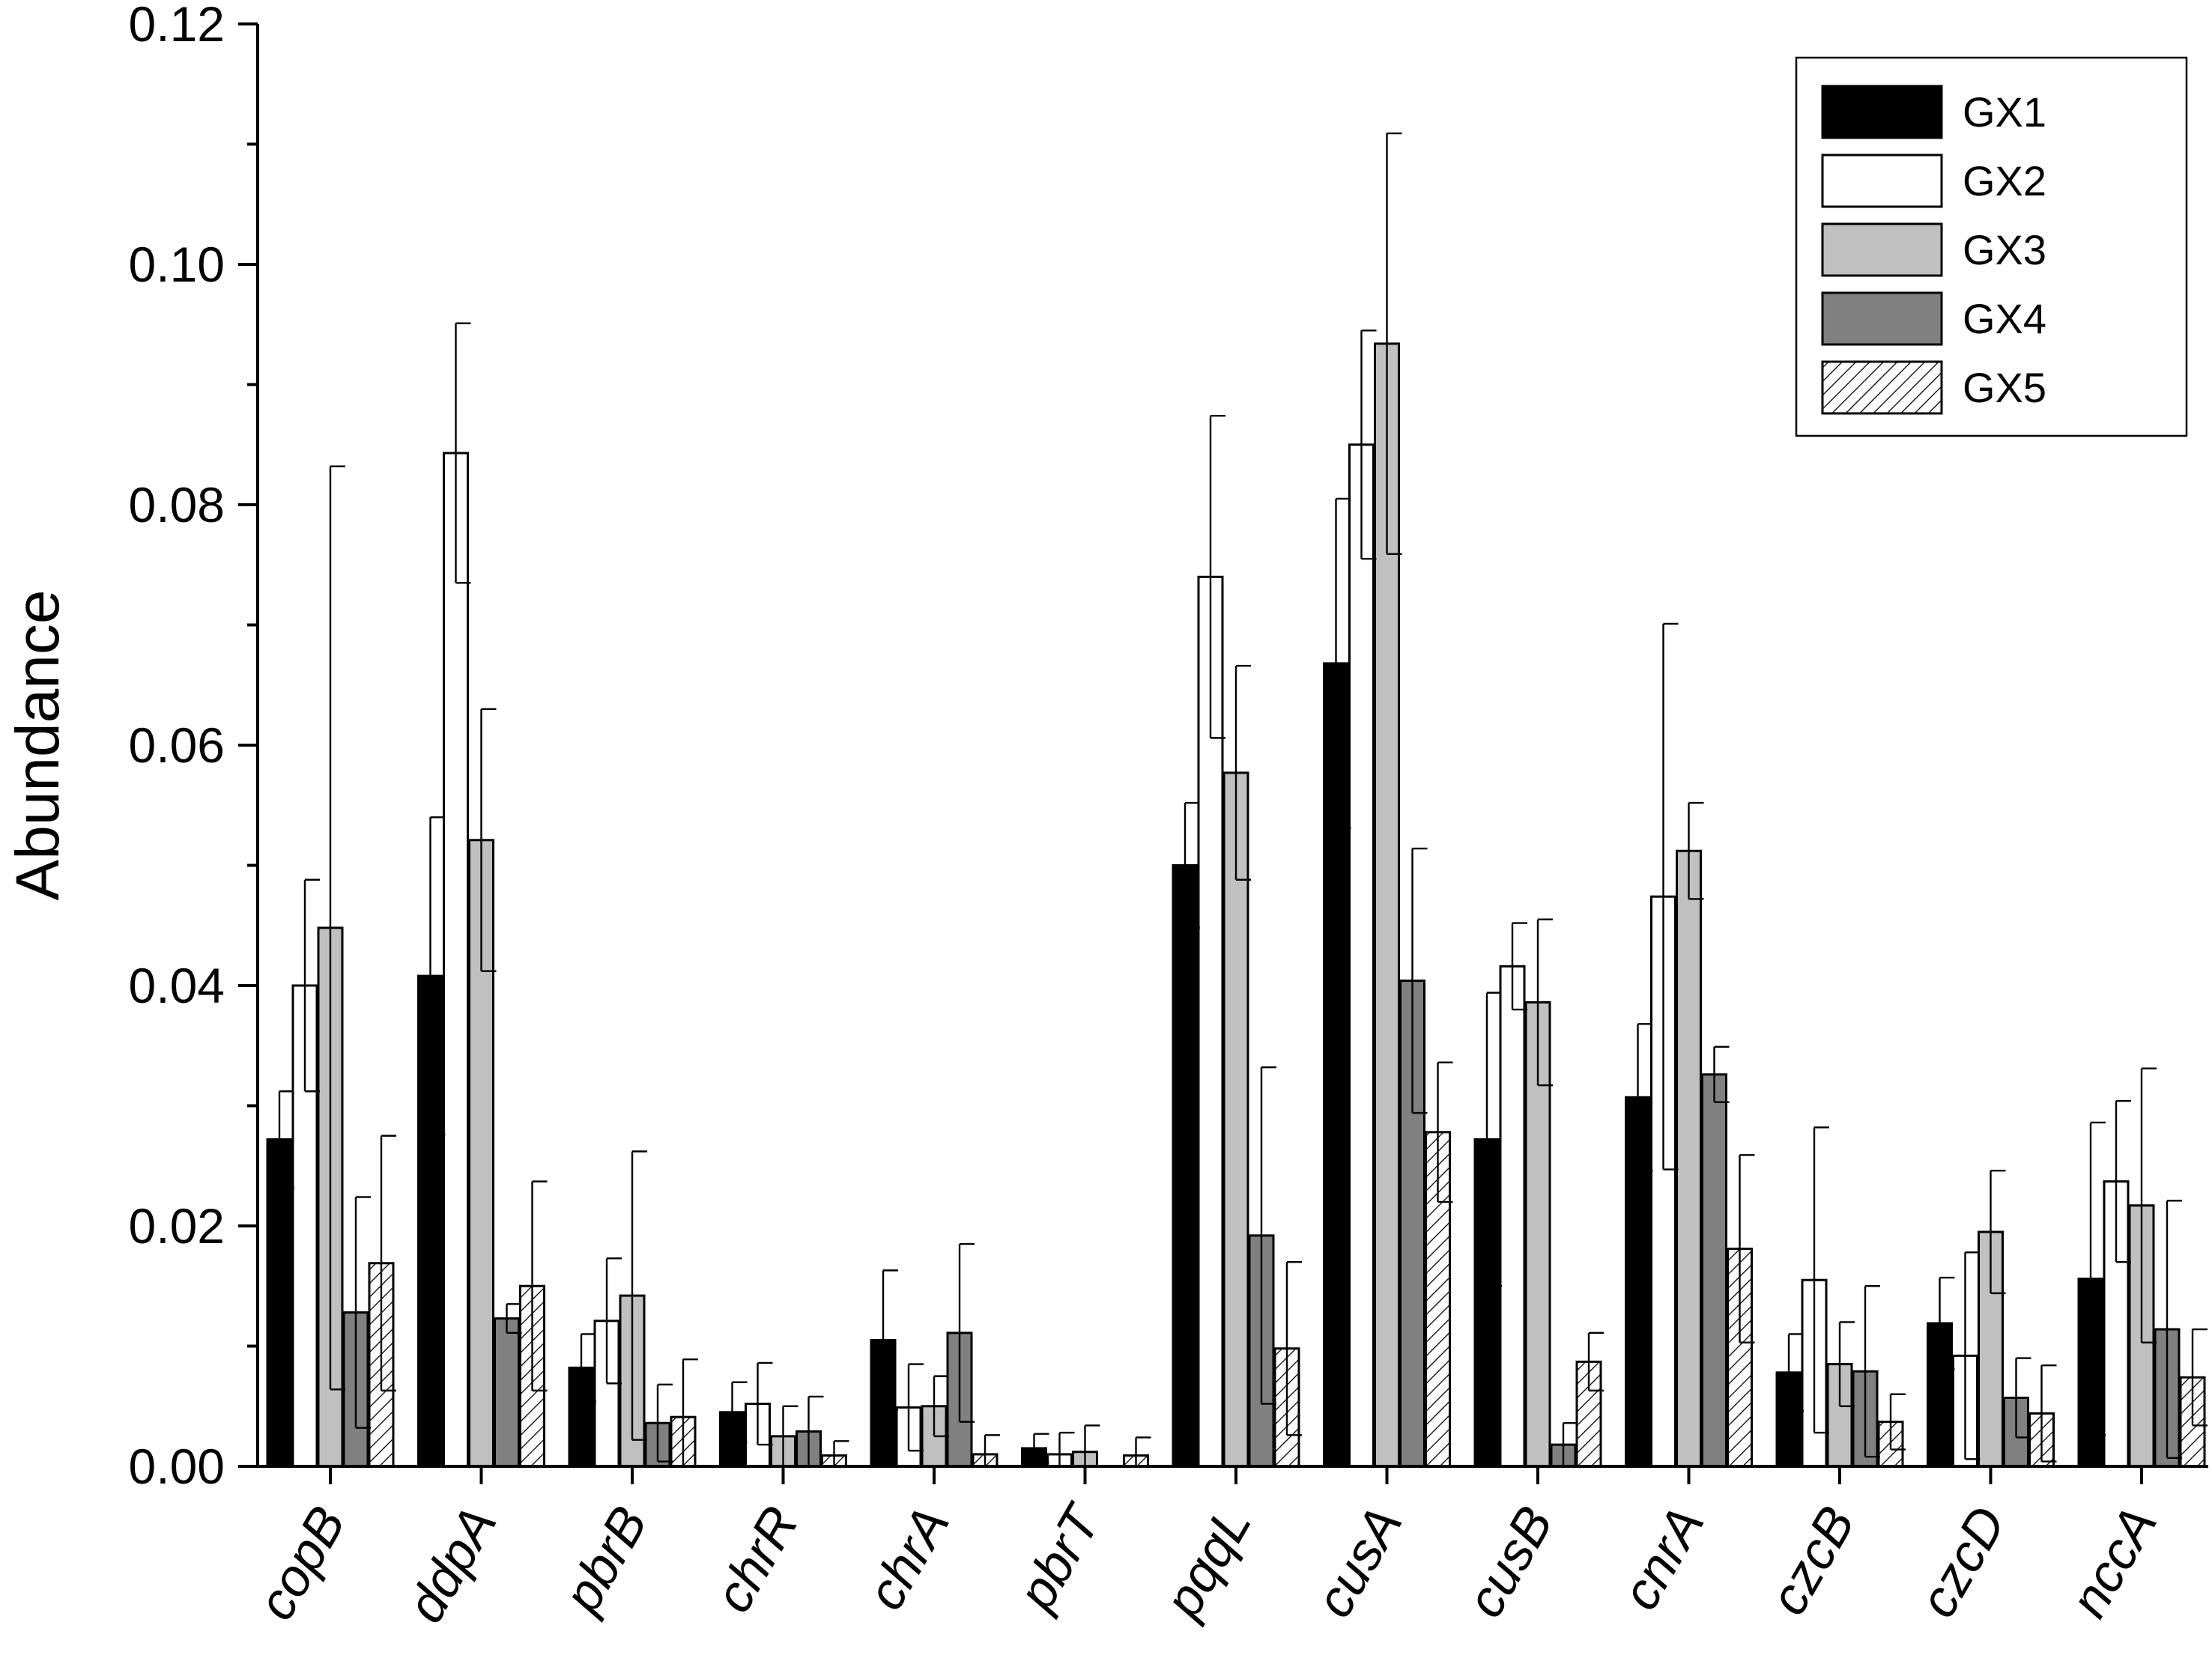 Image resolution: width=2212 pixels, height=1676 pixels. Describe the element at coordinates (1882, 181) in the screenshot. I see `legend-swatch-GX2` at that location.